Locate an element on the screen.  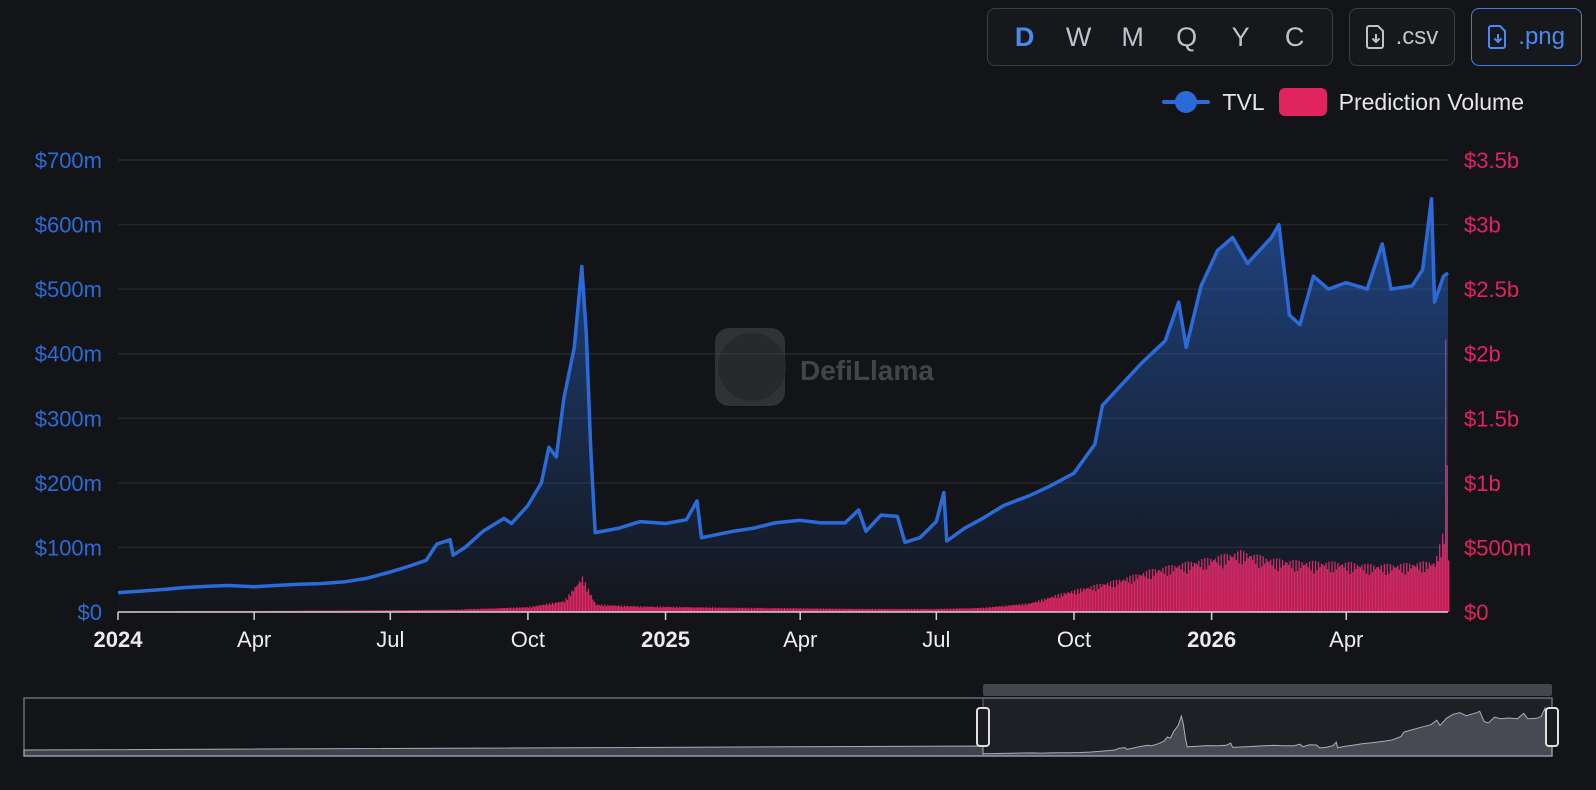
y-left-tick-label: $100m is located at coordinates (68, 547).